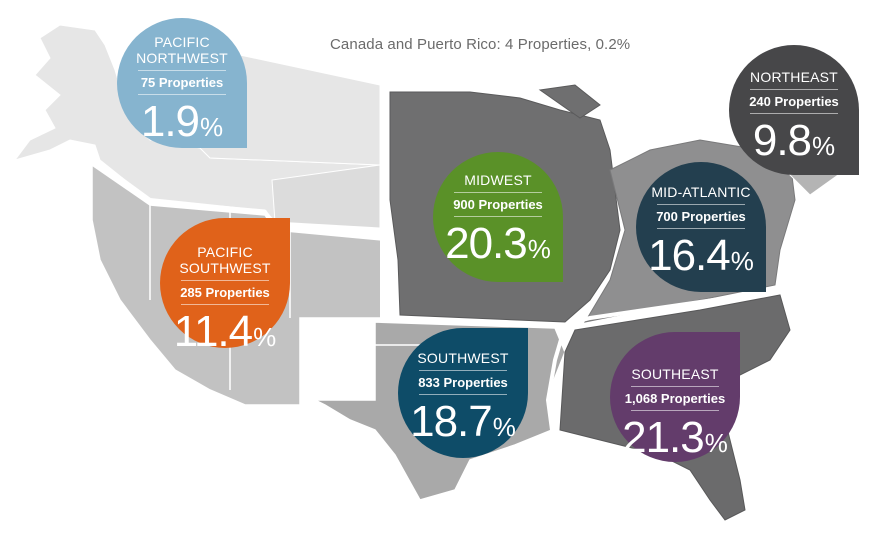  I want to click on property-count: 240 Properties, so click(794, 101).